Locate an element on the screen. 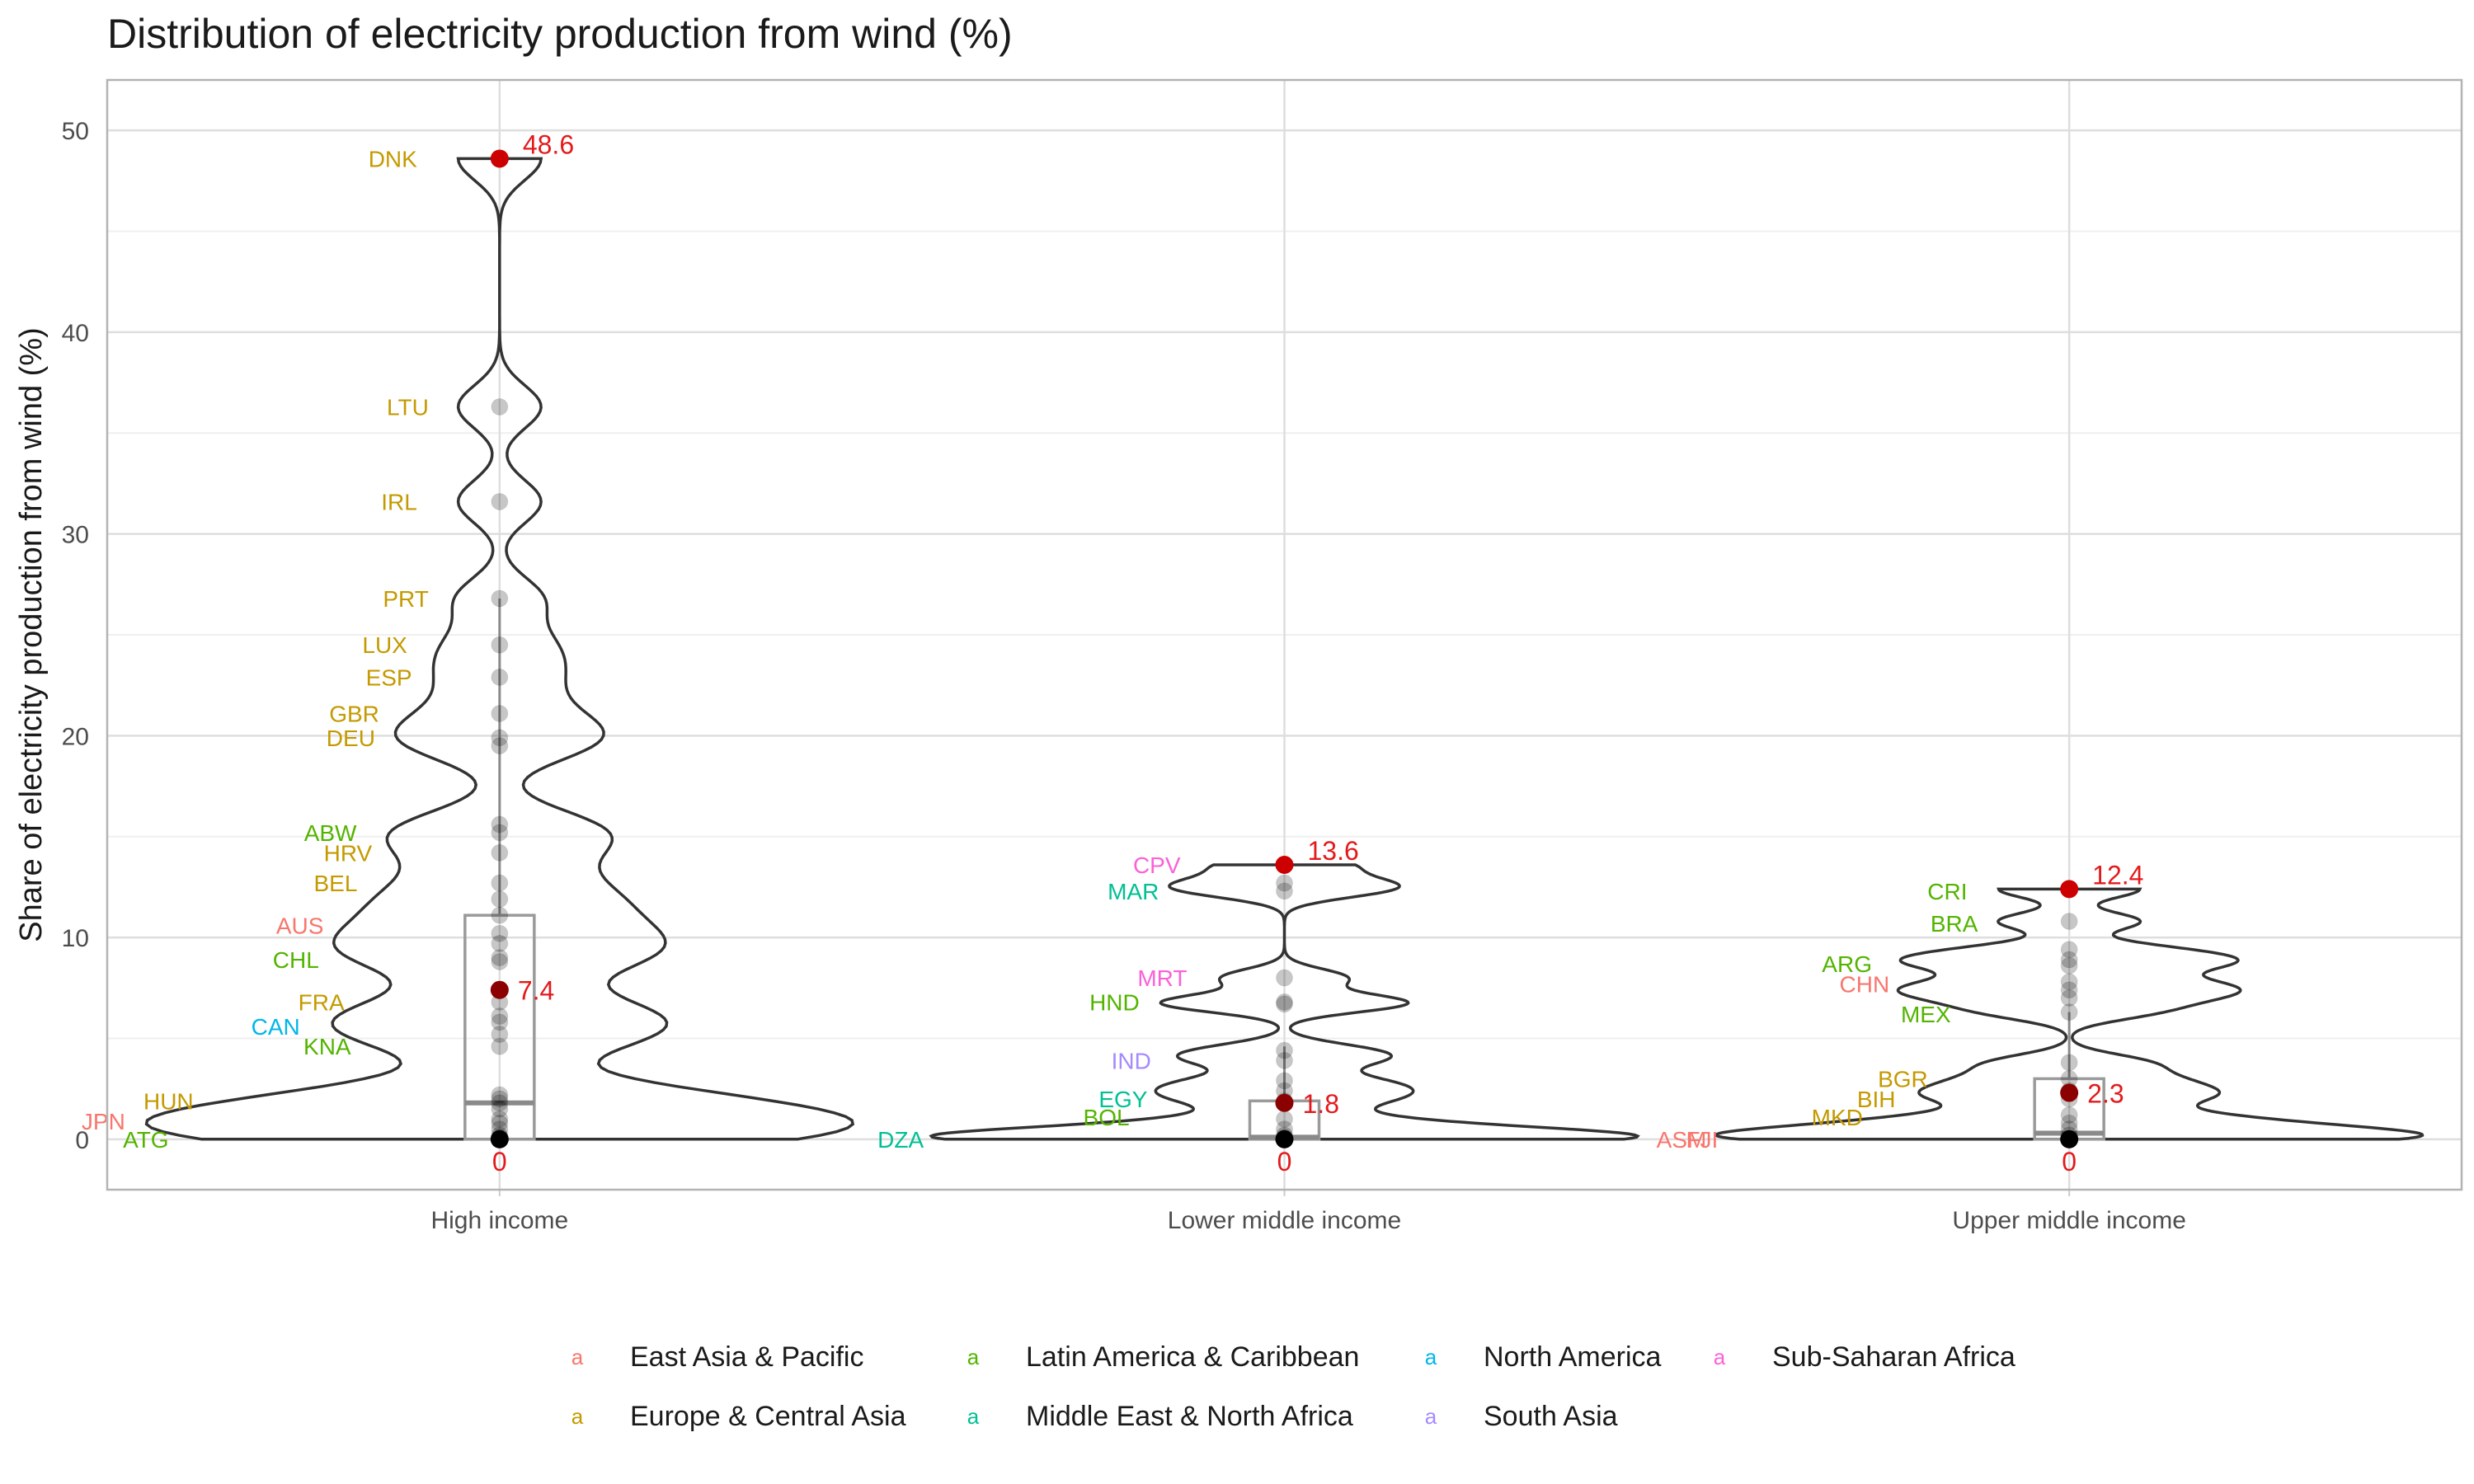 The width and height of the screenshot is (2474, 1484). country-label: ABW is located at coordinates (330, 833).